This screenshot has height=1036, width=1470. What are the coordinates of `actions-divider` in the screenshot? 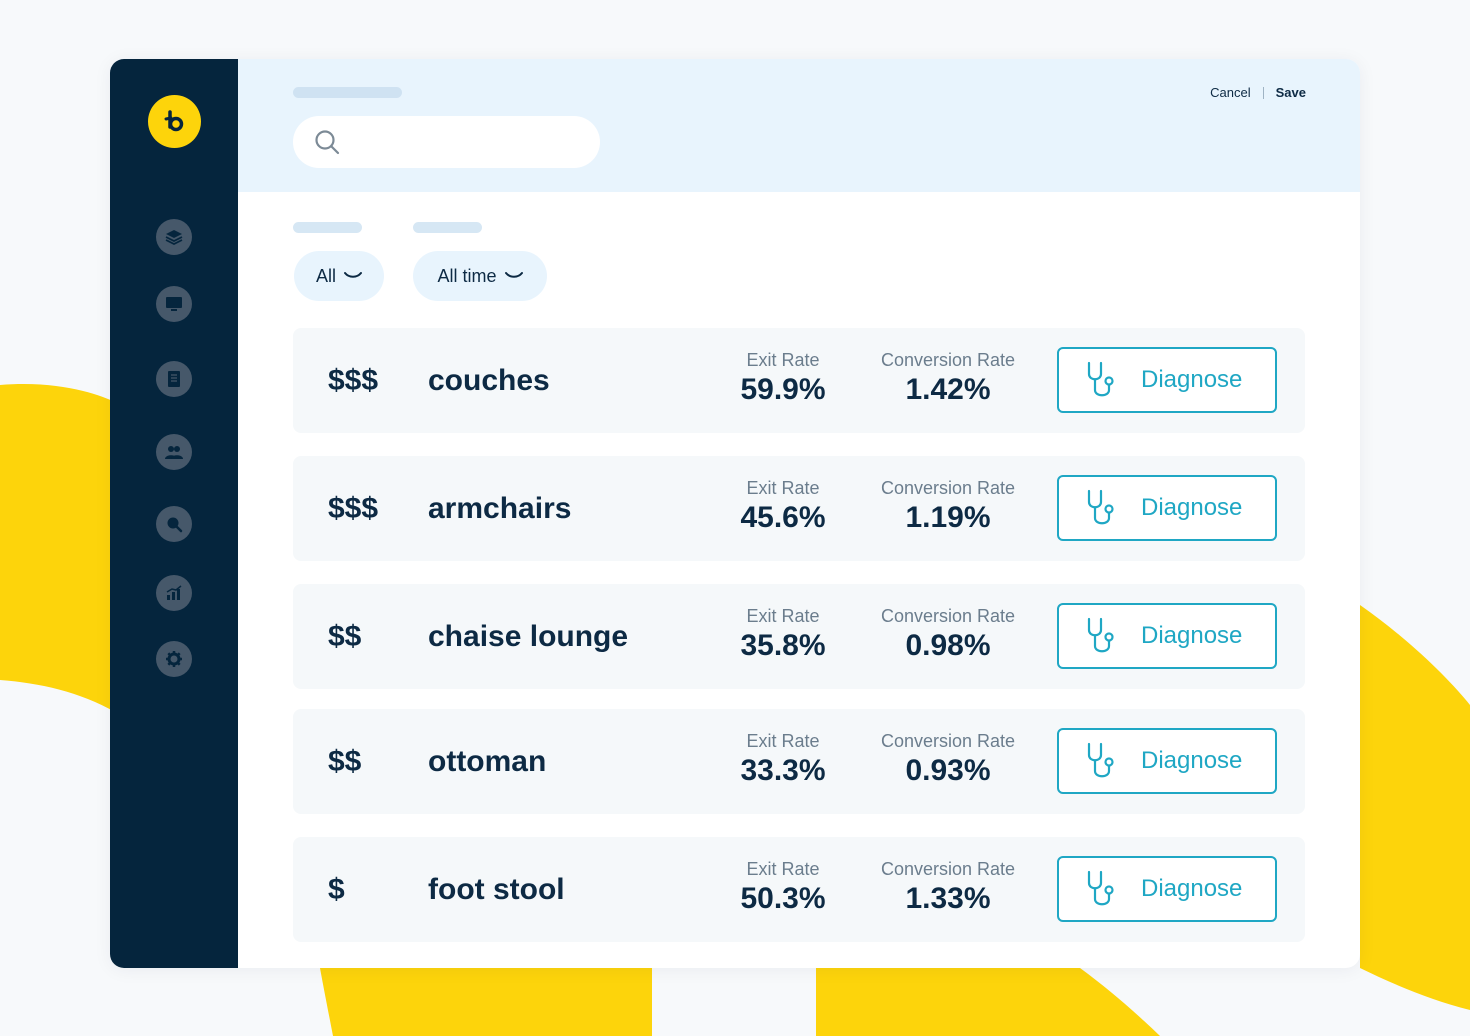 It's located at (1263, 92).